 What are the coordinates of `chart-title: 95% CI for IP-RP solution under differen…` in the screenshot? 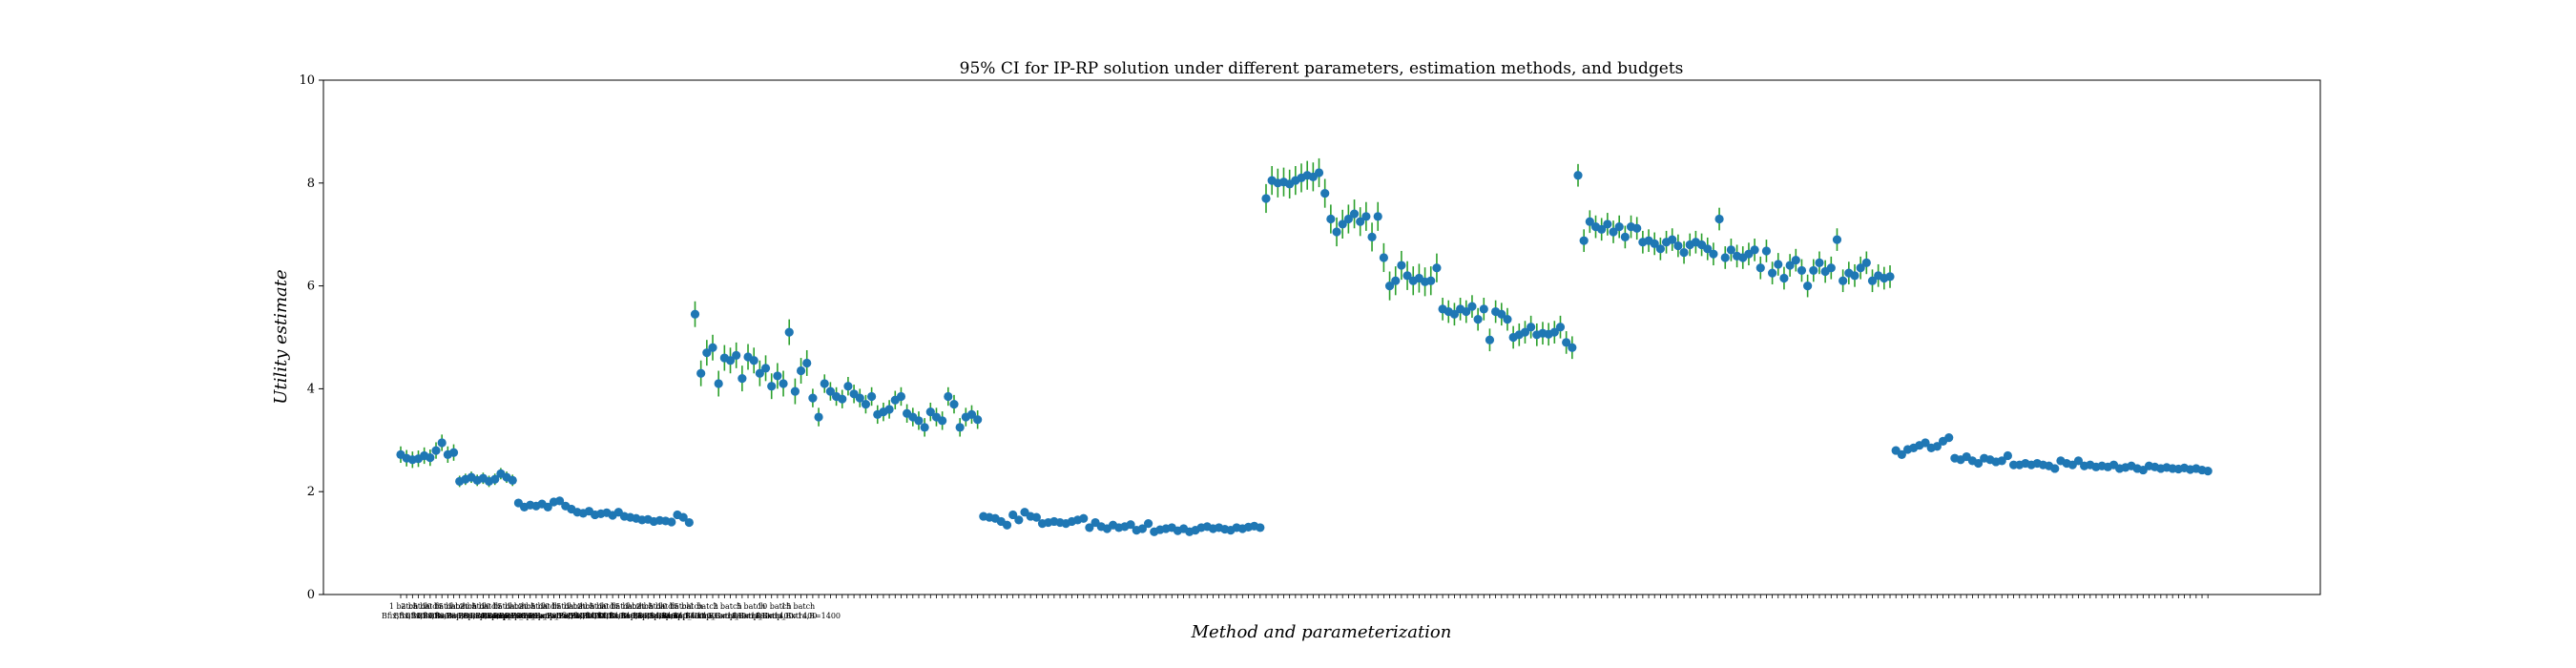 It's located at (1322, 68).